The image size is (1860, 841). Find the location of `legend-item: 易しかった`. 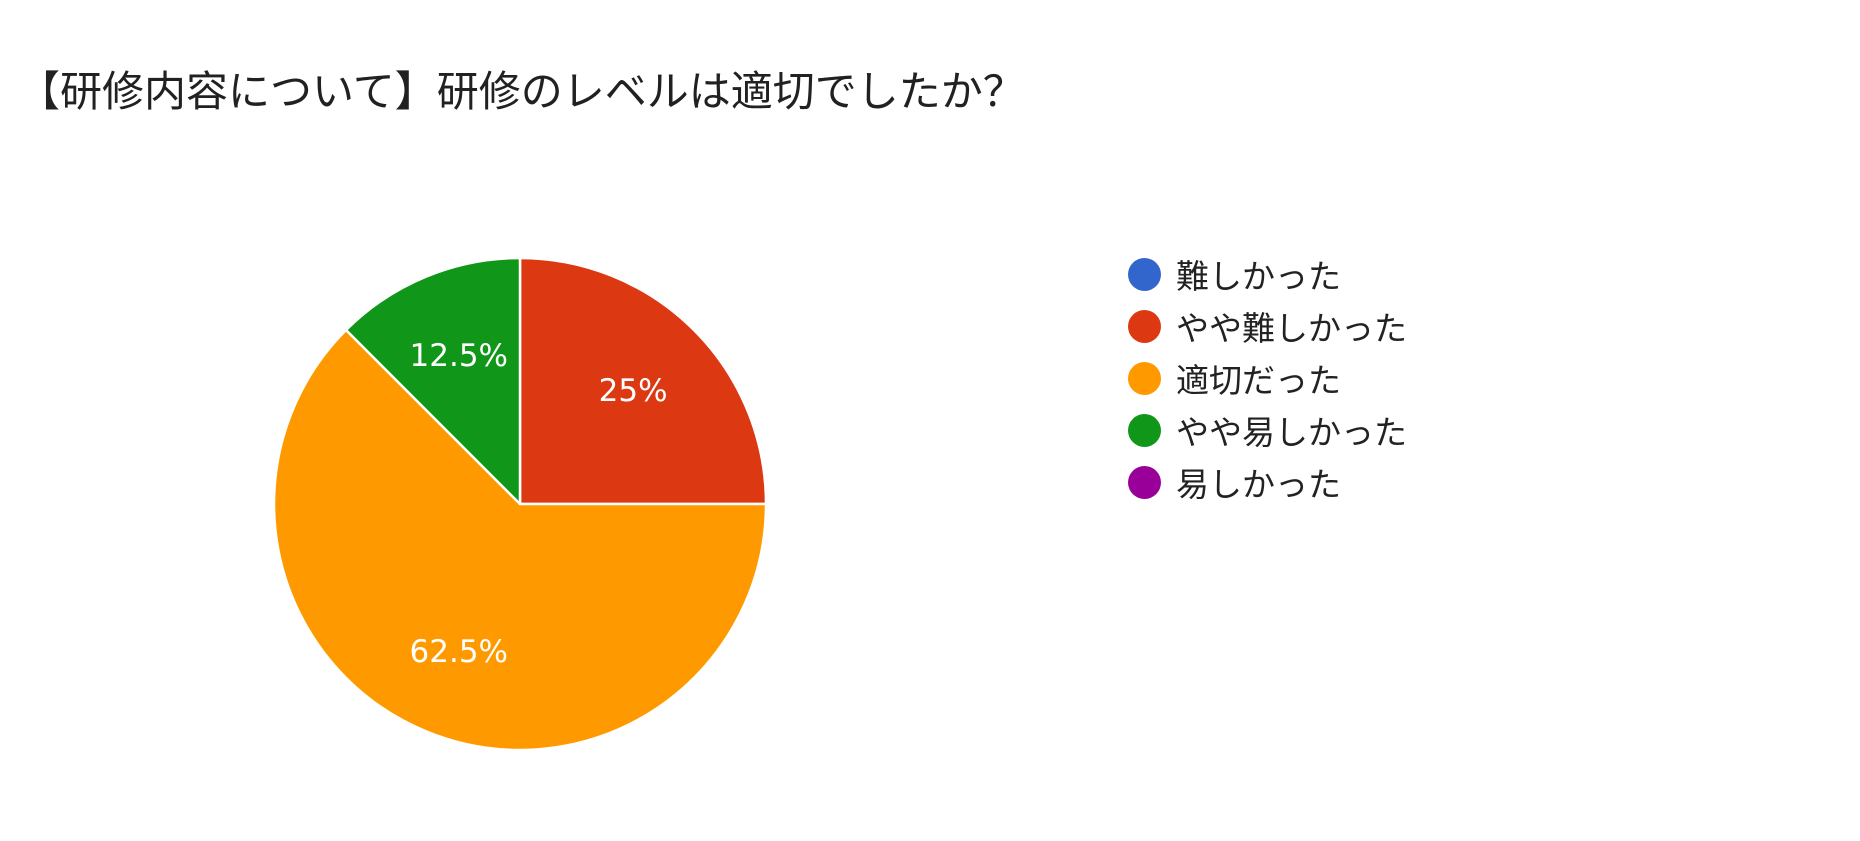

legend-item: 易しかった is located at coordinates (1267, 482).